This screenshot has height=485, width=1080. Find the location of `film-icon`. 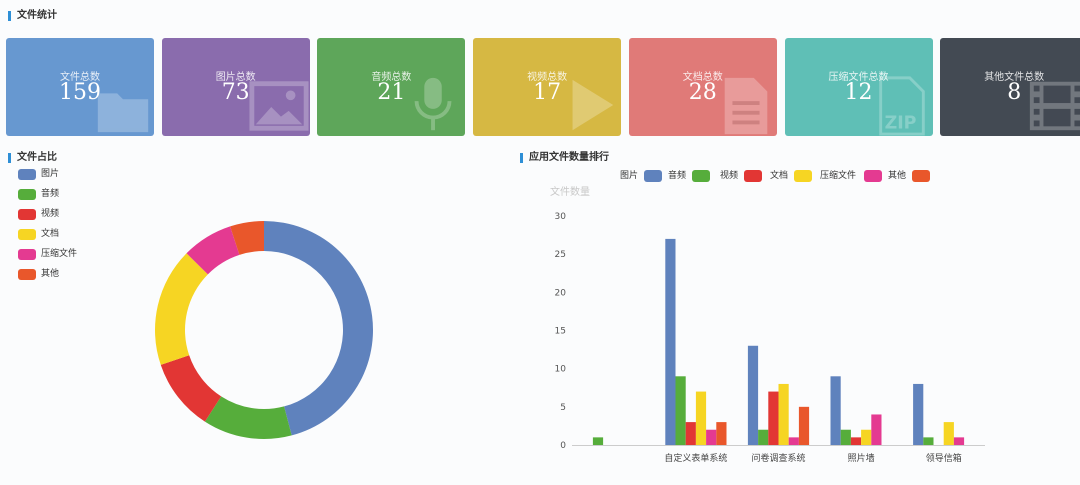

film-icon is located at coordinates (1055, 106).